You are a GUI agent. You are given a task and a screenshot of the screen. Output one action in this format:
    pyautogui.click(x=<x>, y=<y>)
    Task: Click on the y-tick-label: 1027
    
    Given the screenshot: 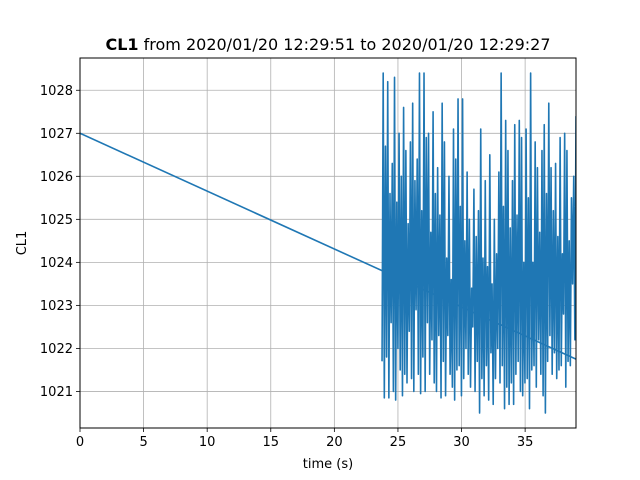 What is the action you would take?
    pyautogui.click(x=56, y=134)
    